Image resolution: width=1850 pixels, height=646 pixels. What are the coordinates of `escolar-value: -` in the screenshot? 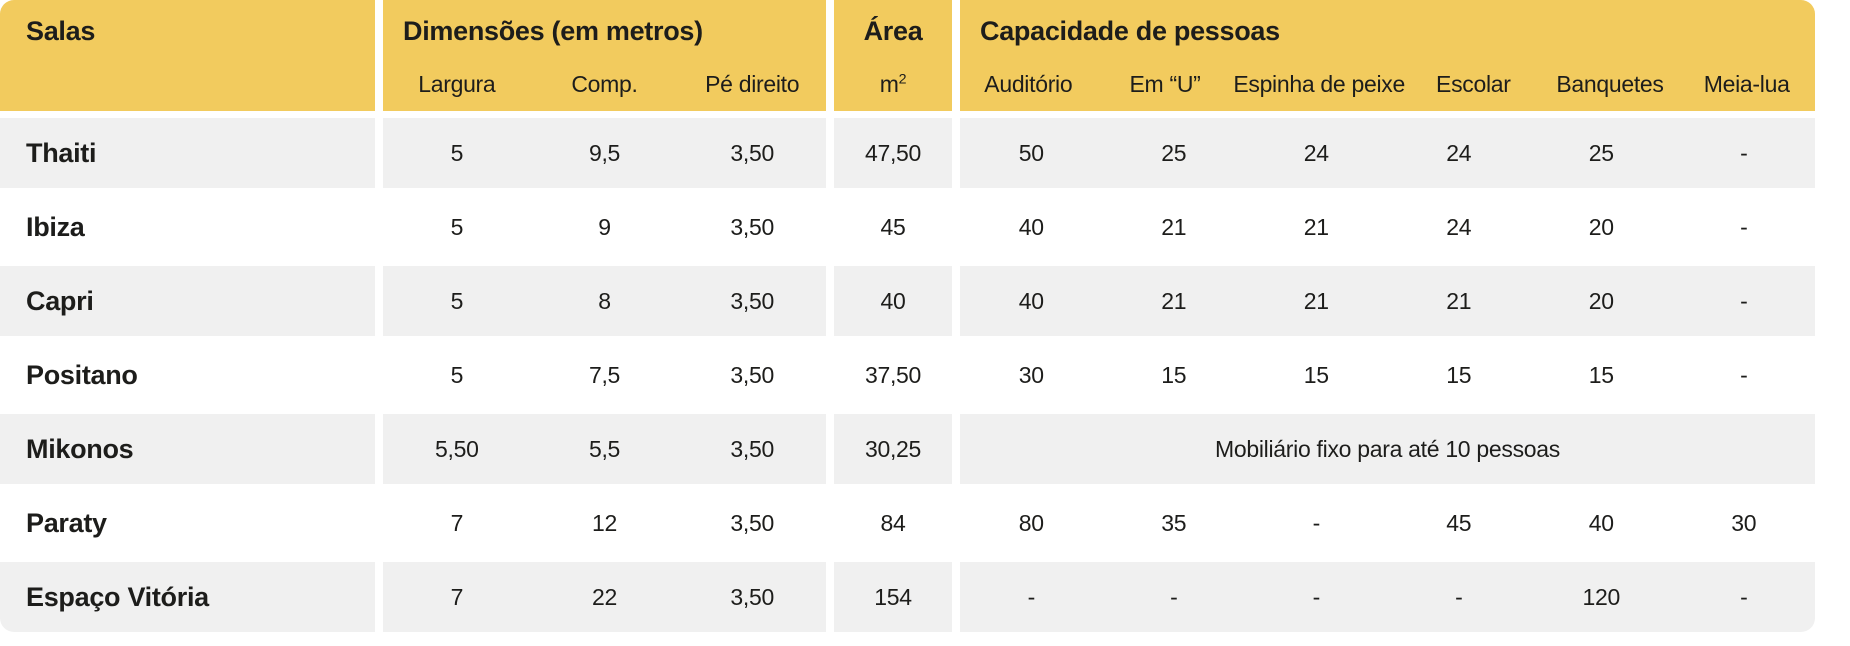 It's located at (1459, 596).